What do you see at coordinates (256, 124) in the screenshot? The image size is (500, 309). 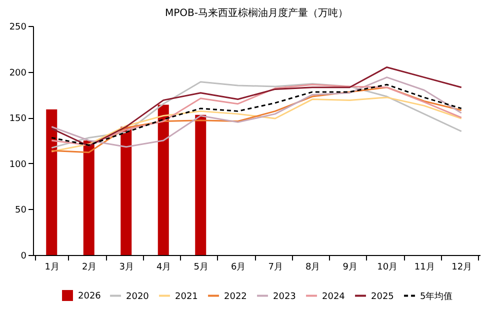 I see `line-series` at bounding box center [256, 124].